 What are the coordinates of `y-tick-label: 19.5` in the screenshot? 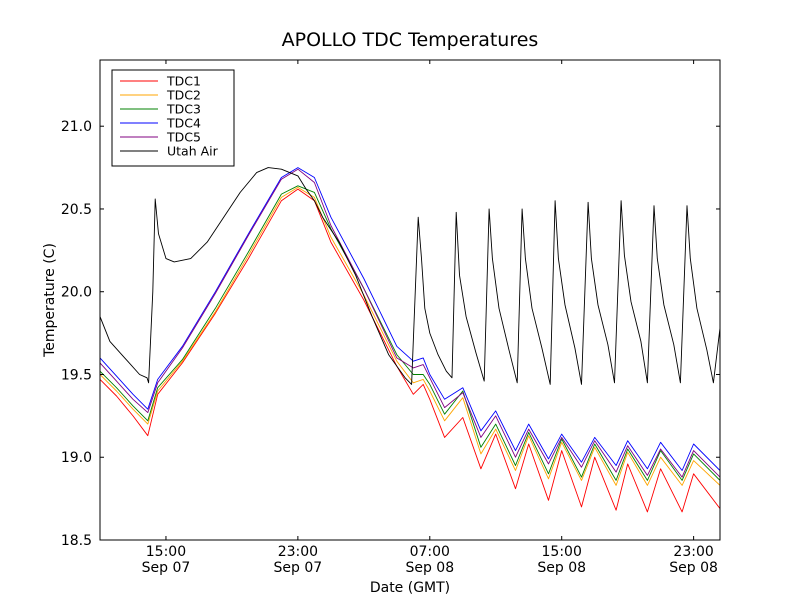 It's located at (76, 375).